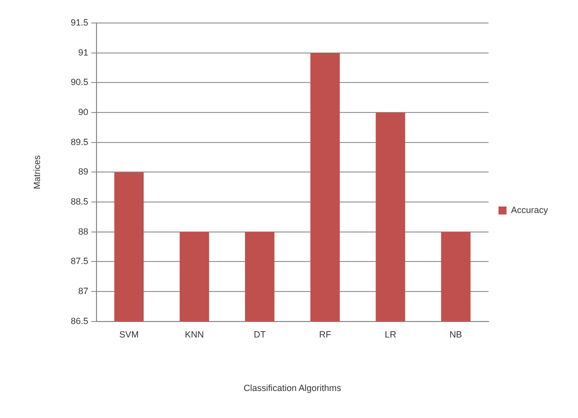 The height and width of the screenshot is (418, 578). Describe the element at coordinates (79, 141) in the screenshot. I see `y-tick-label: 89.5` at that location.